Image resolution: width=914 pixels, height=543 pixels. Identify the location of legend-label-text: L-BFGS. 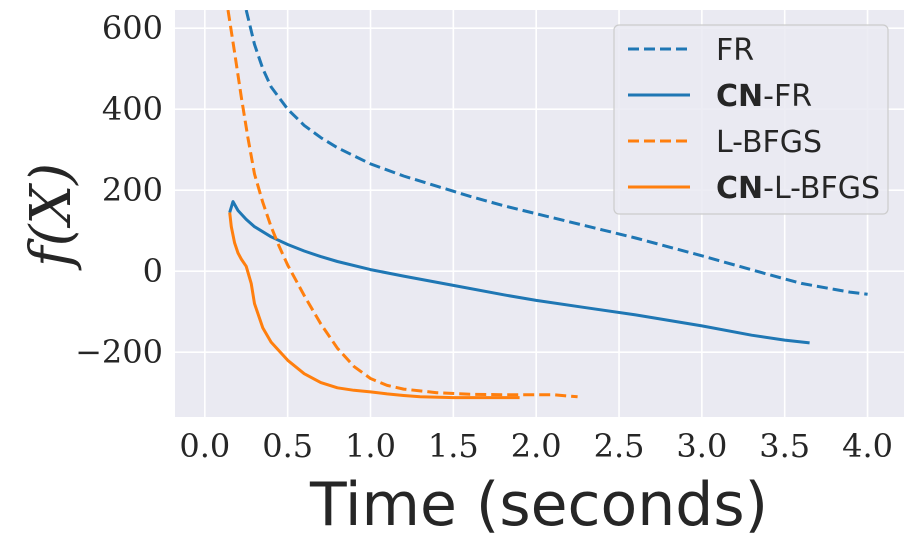
(769, 142).